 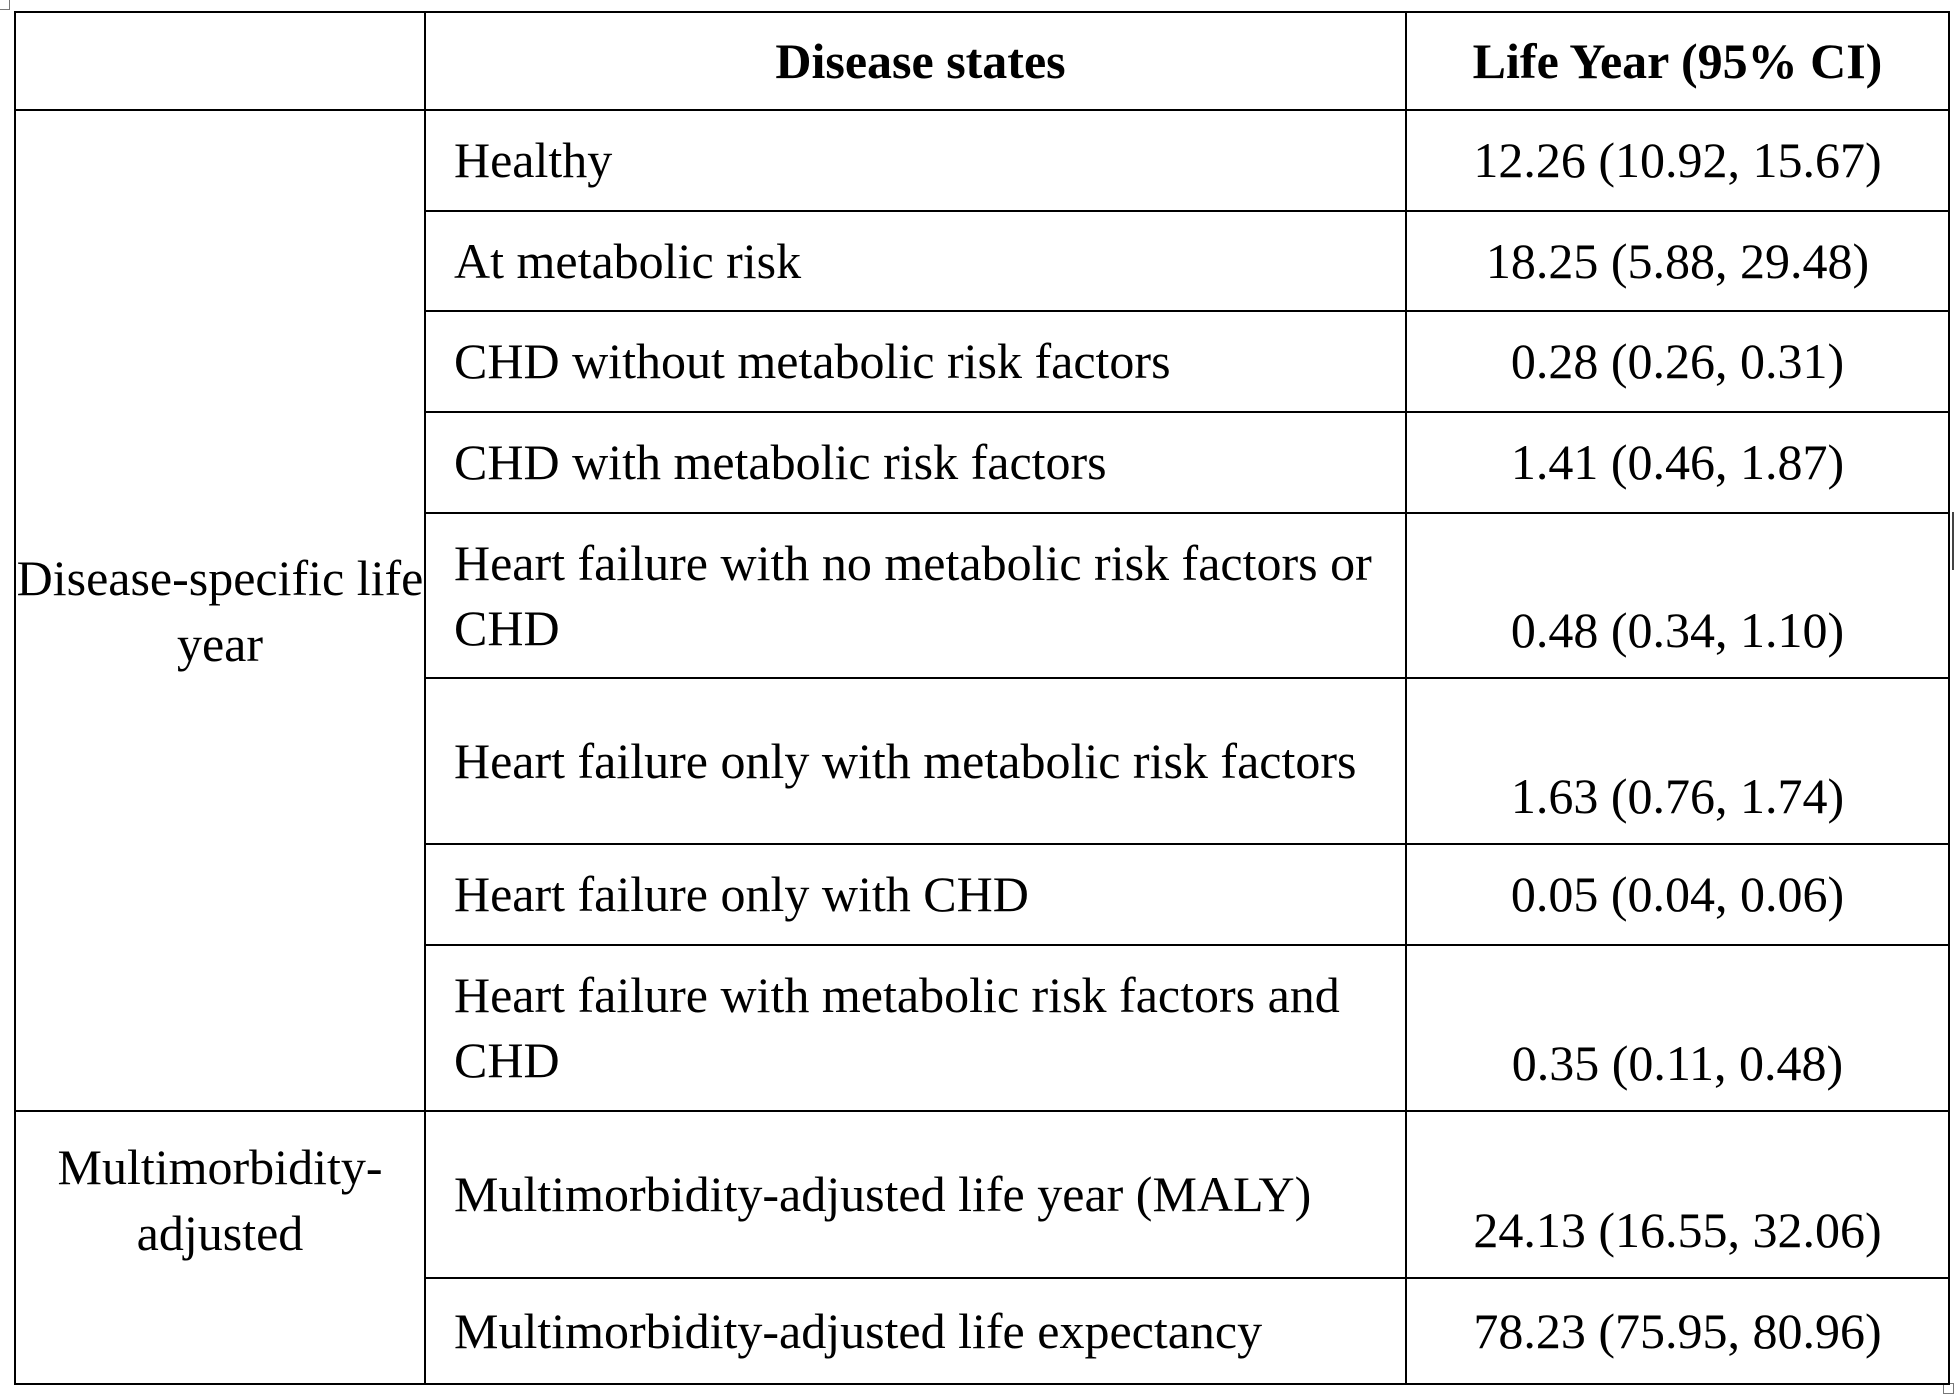 I want to click on disease-state: CHD with metabolic risk factors, so click(x=915, y=462).